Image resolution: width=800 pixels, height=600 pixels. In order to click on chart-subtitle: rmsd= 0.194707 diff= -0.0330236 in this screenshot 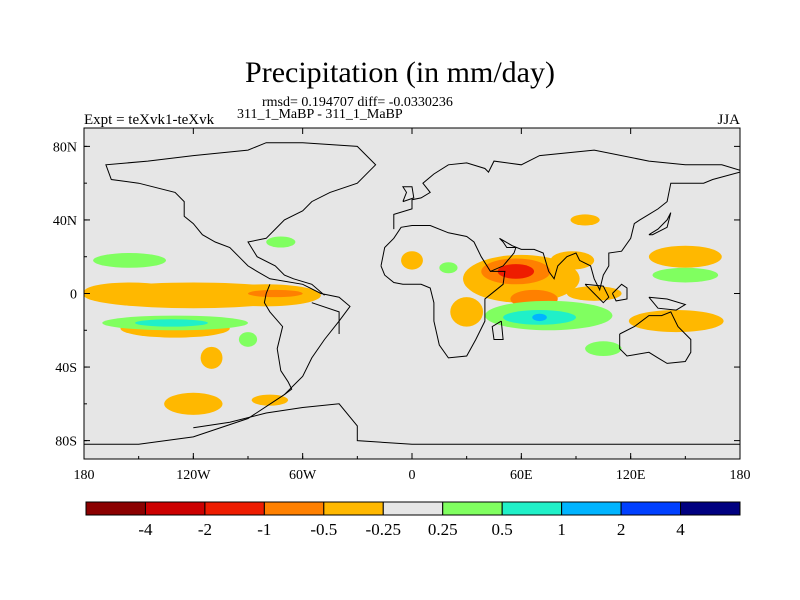, I will do `click(357, 102)`.